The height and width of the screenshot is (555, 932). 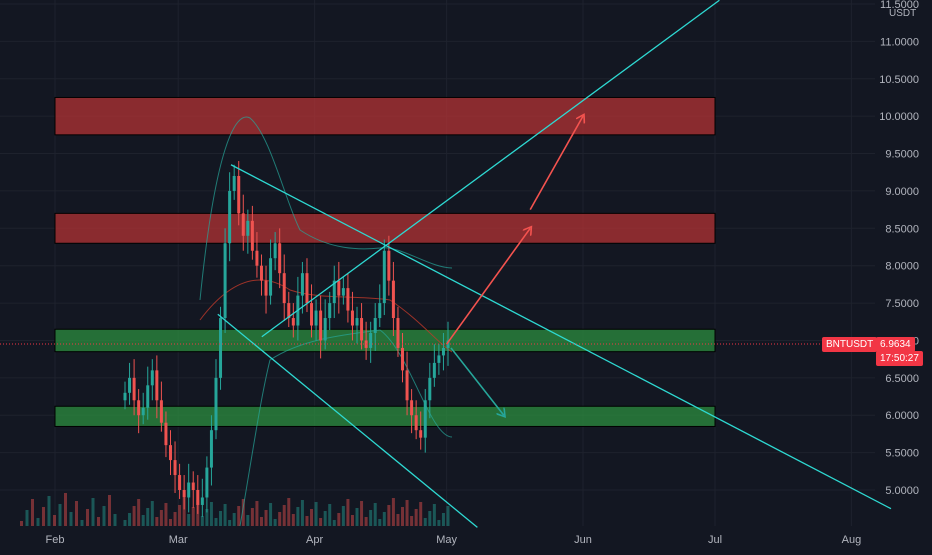 I want to click on price-tick-label: 9.5000, so click(x=902, y=155).